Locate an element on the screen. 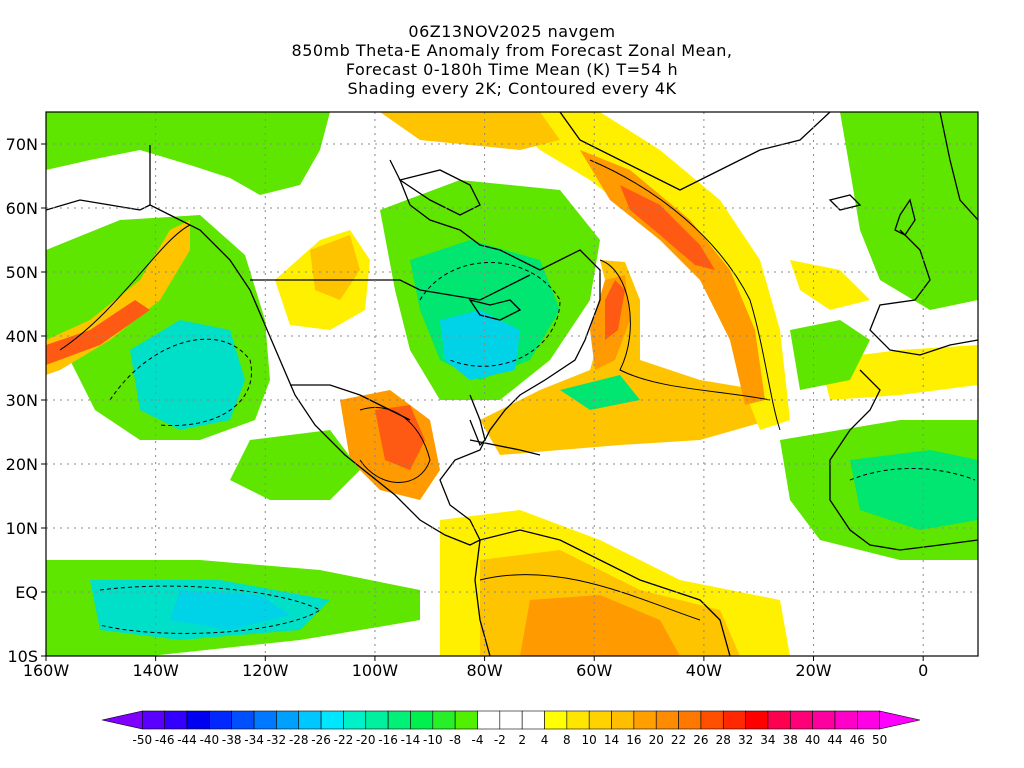  uk-coast is located at coordinates (905, 217).